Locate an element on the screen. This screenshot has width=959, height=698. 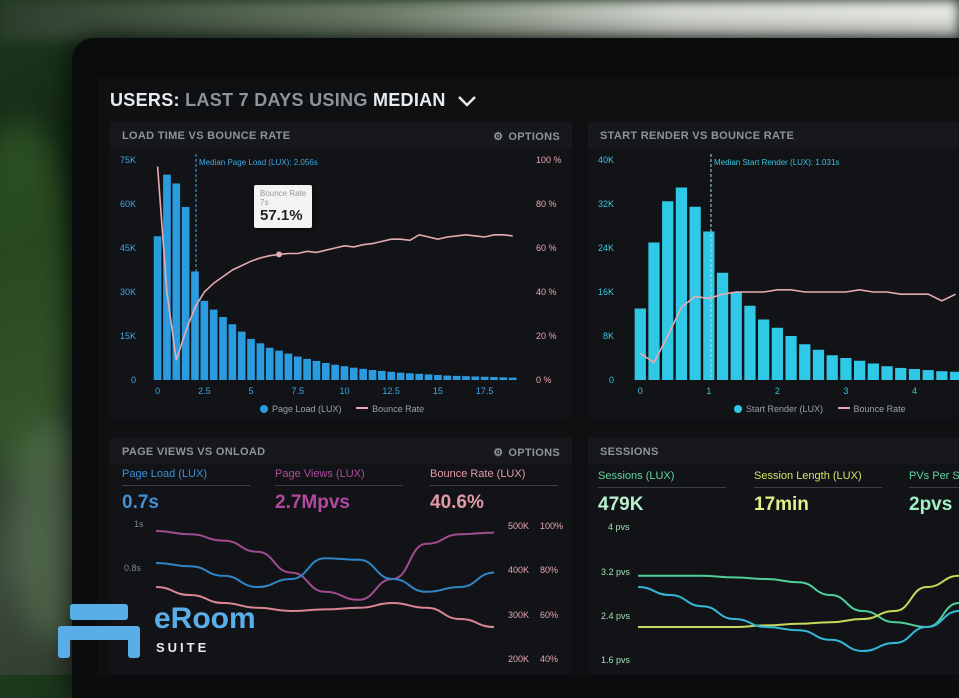
tooltip-sub: 7s is located at coordinates (264, 202).